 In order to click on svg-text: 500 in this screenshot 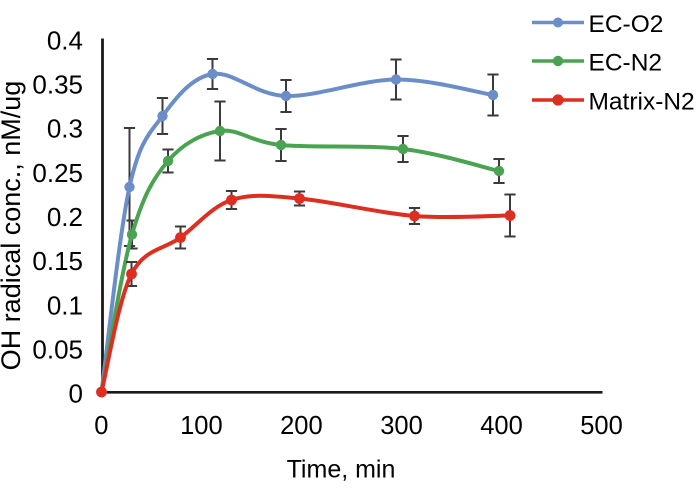, I will do `click(601, 426)`.